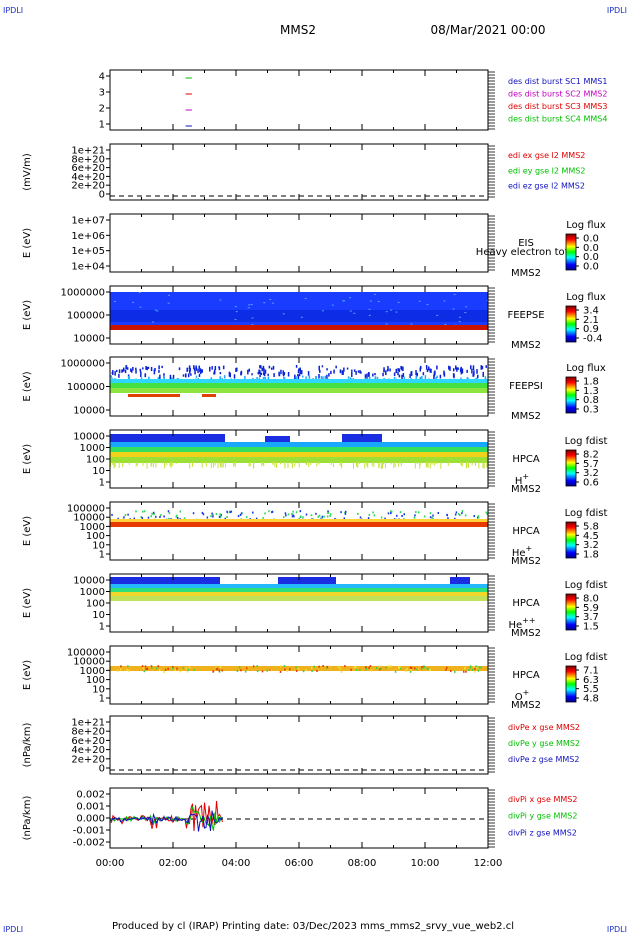  Describe the element at coordinates (89, 518) in the screenshot. I see `y-tick-label: 10000` at that location.